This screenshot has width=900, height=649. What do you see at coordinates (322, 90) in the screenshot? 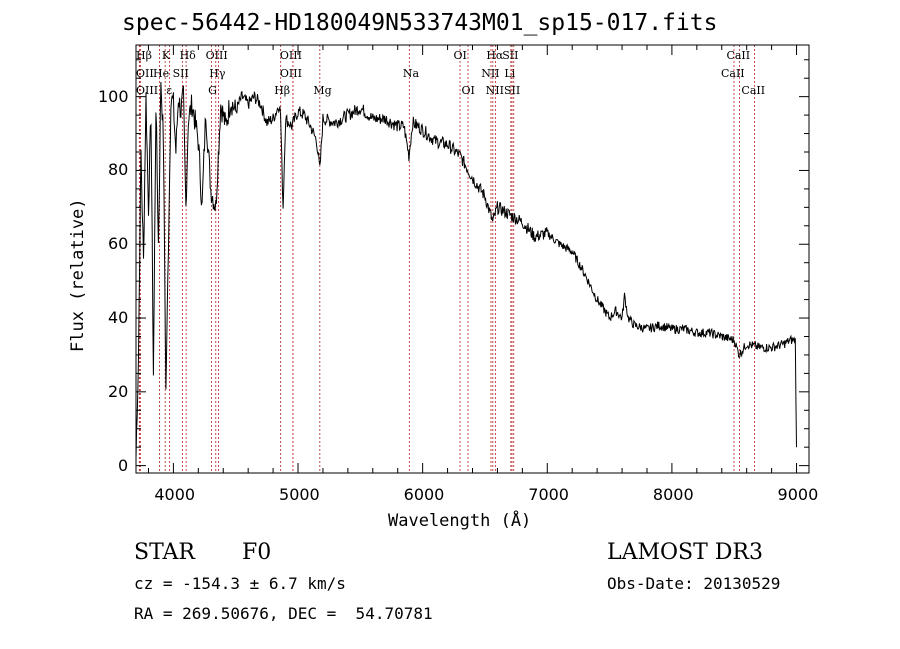
I see `spectral-line-label: Mg` at bounding box center [322, 90].